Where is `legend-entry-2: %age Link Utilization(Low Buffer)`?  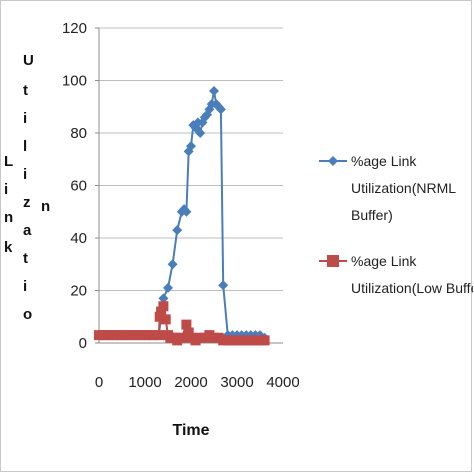
legend-entry-2: %age Link Utilization(Low Buffer) is located at coordinates (396, 274).